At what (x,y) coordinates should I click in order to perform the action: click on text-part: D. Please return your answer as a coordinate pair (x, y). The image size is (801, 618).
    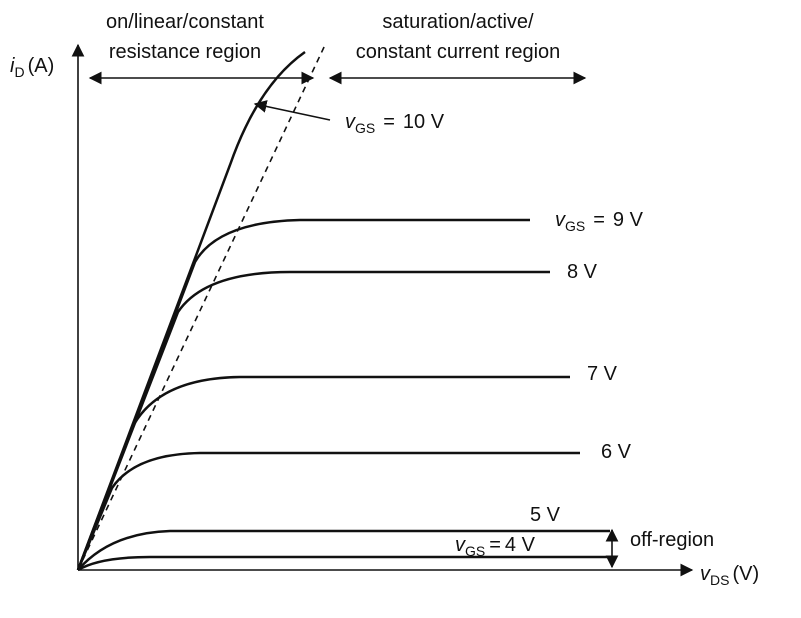
    Looking at the image, I should click on (19, 72).